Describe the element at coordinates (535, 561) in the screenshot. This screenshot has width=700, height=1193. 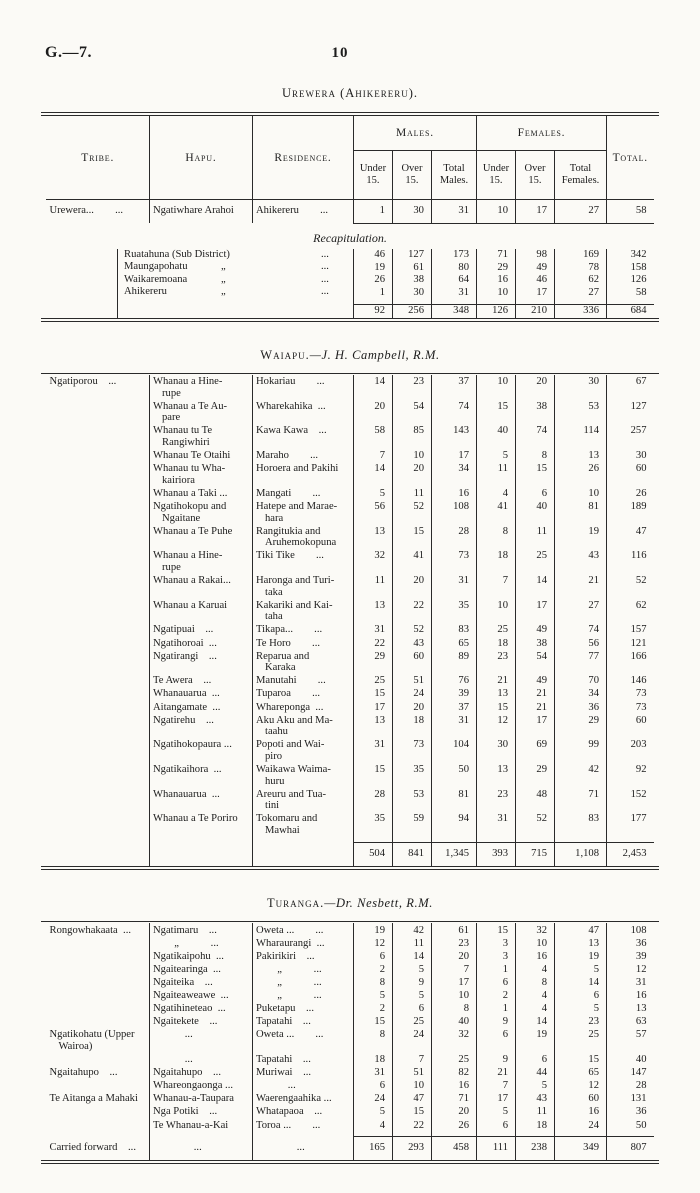
I see `females-over15-cell: 25` at that location.